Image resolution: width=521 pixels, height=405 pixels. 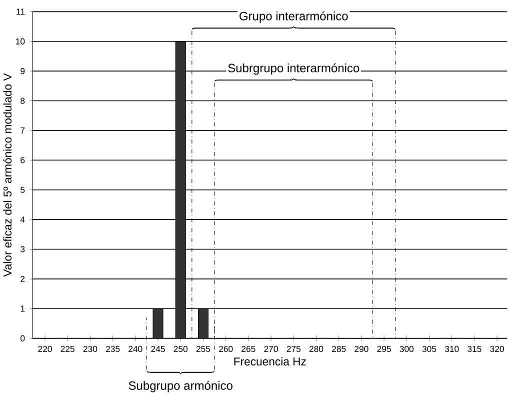 What do you see at coordinates (22, 279) in the screenshot?
I see `y-tick-label: 2` at bounding box center [22, 279].